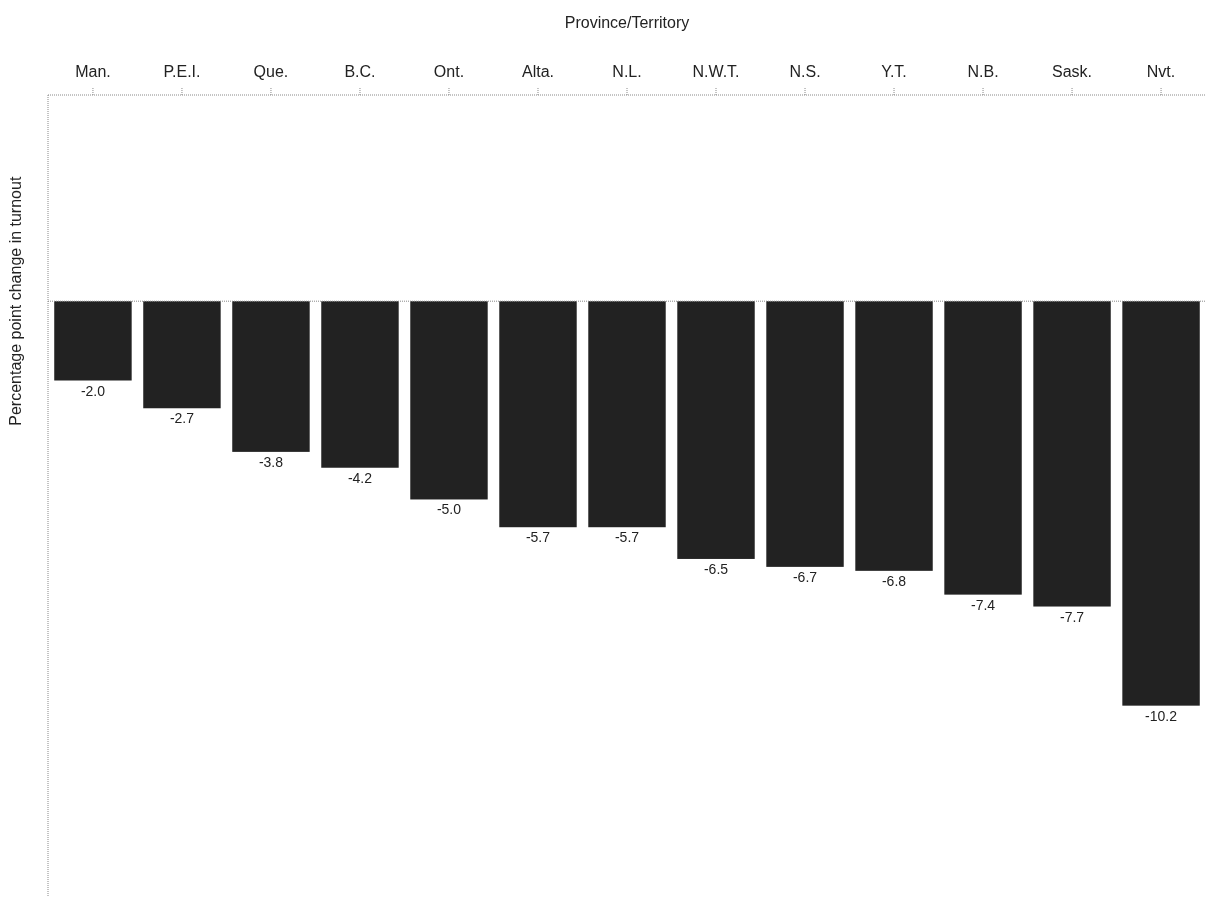  What do you see at coordinates (627, 22) in the screenshot?
I see `x-axis-title: Province/Territory` at bounding box center [627, 22].